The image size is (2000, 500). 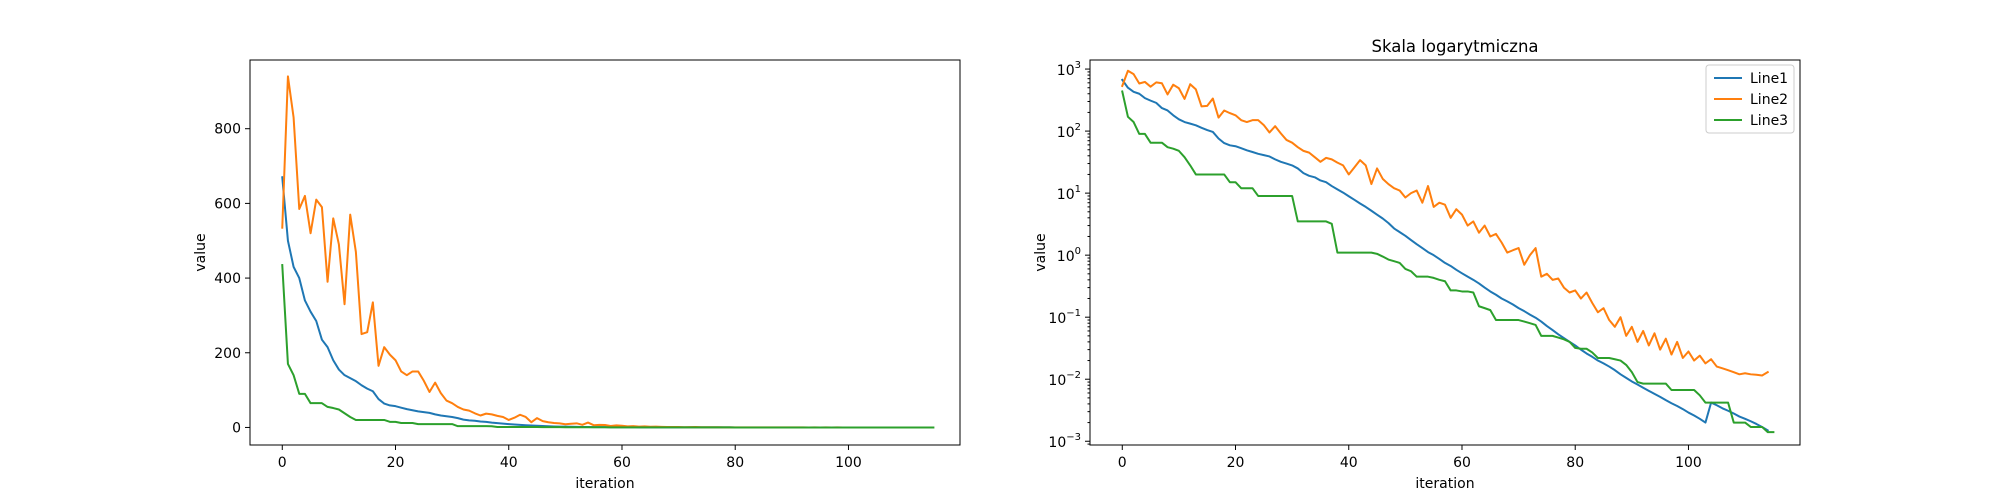 I want to click on linear-y-ticks: 0 200 400 600 800, so click(x=232, y=279).